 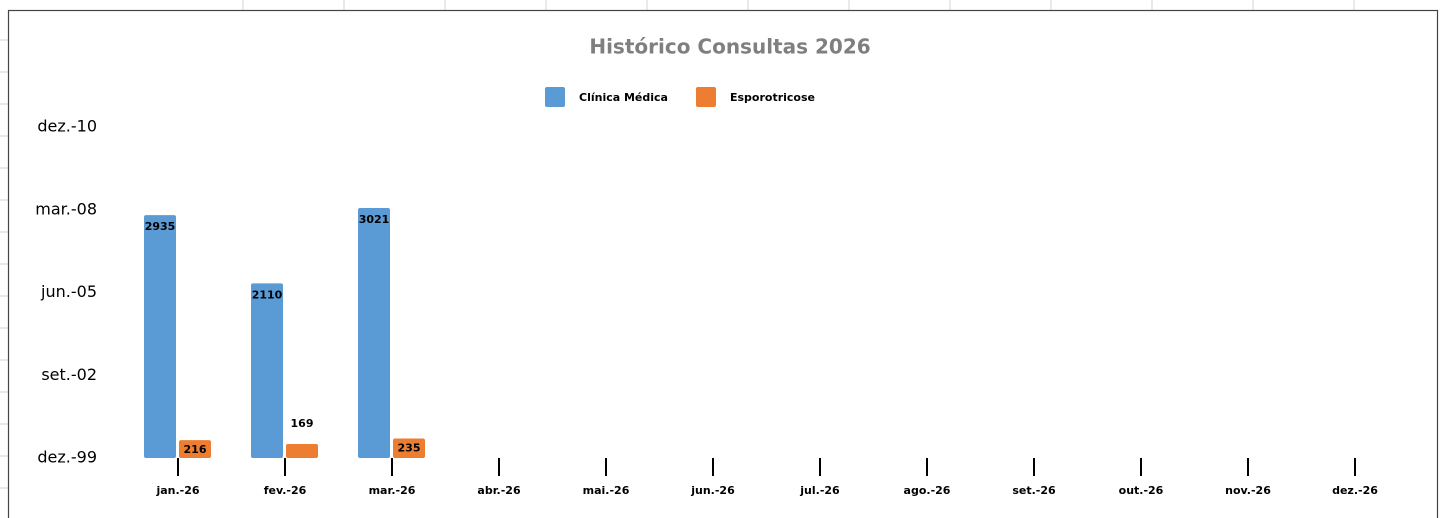 What do you see at coordinates (69, 374) in the screenshot?
I see `y-tick-label: set.-02` at bounding box center [69, 374].